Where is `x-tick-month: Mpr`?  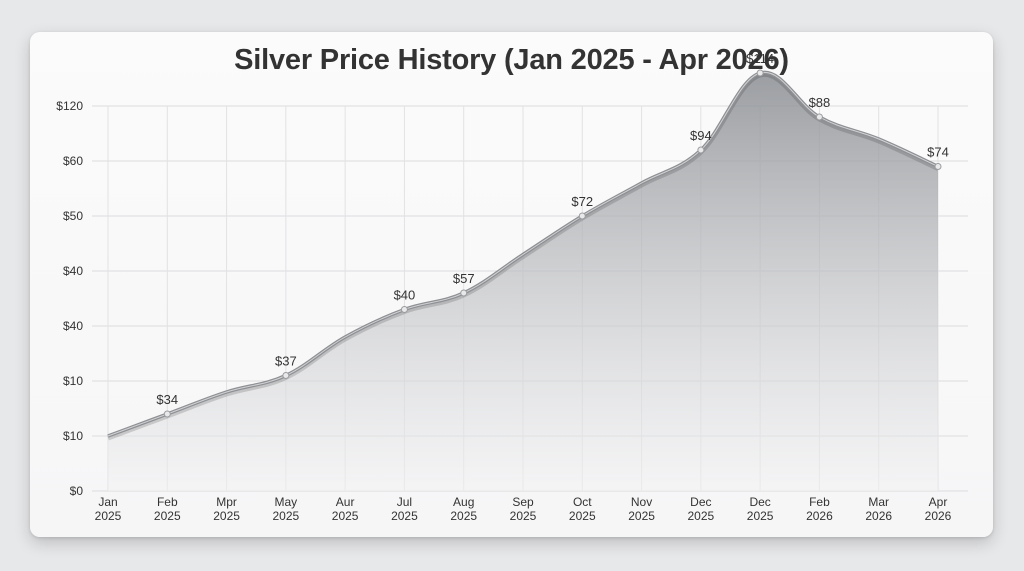 x-tick-month: Mpr is located at coordinates (226, 502).